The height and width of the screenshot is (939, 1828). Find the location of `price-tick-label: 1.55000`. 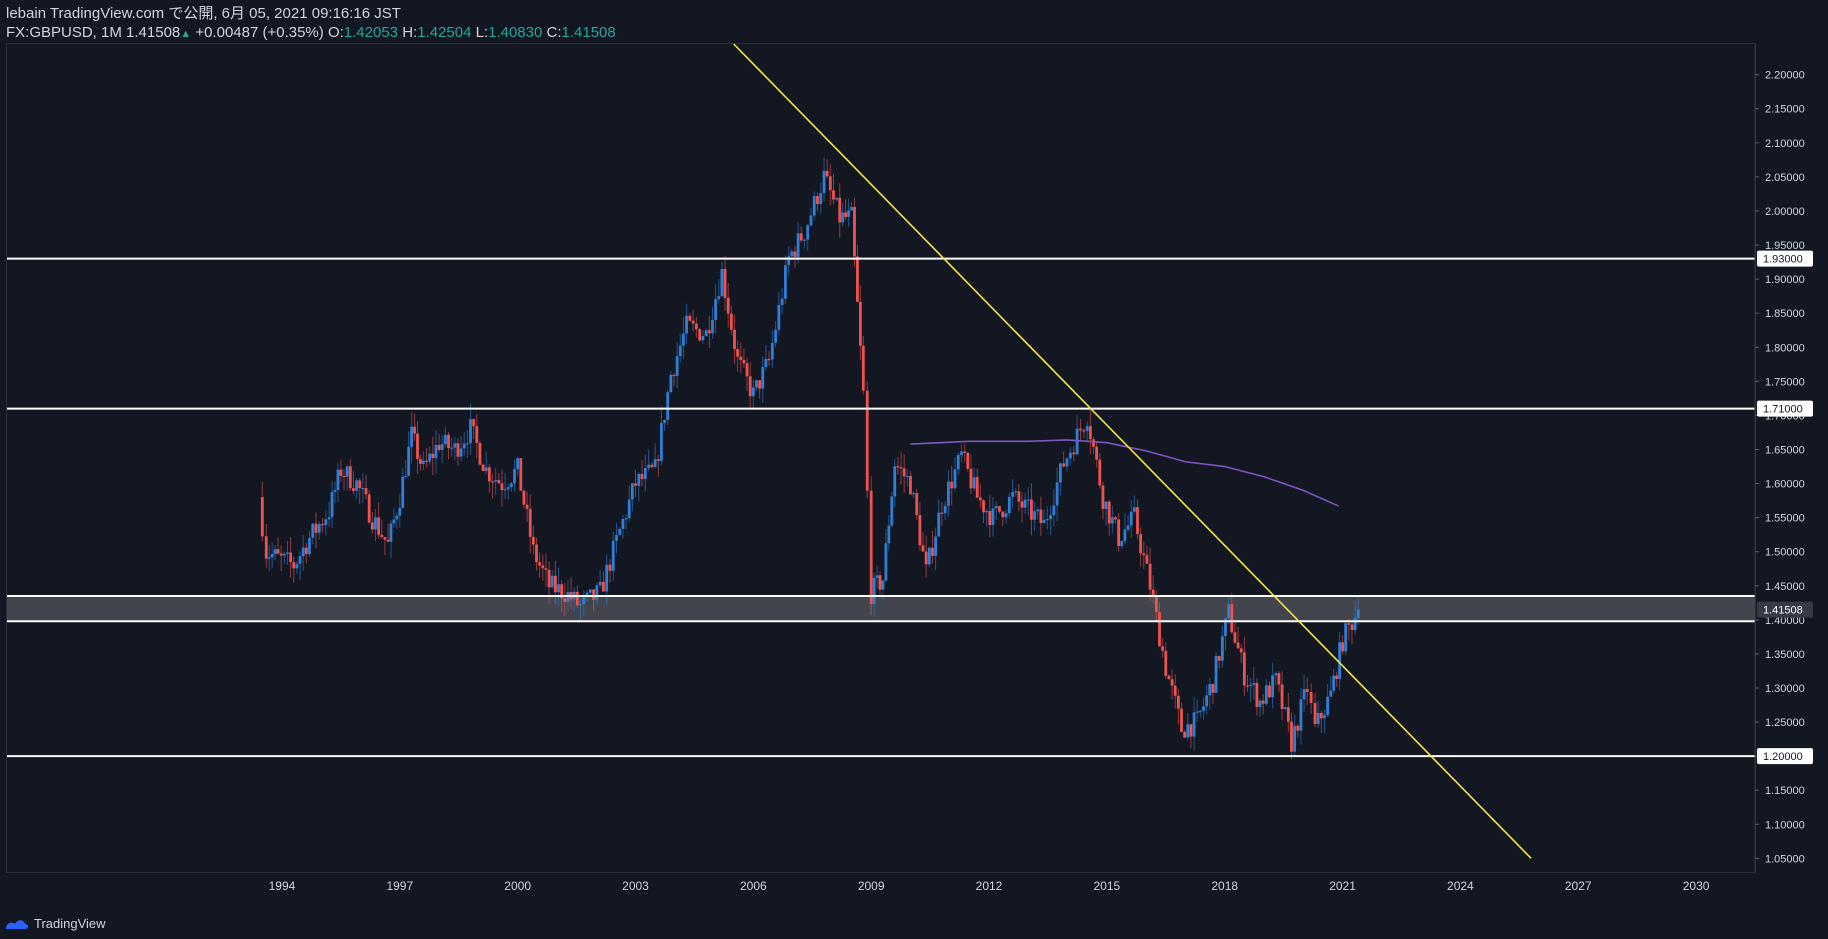

price-tick-label: 1.55000 is located at coordinates (1785, 519).